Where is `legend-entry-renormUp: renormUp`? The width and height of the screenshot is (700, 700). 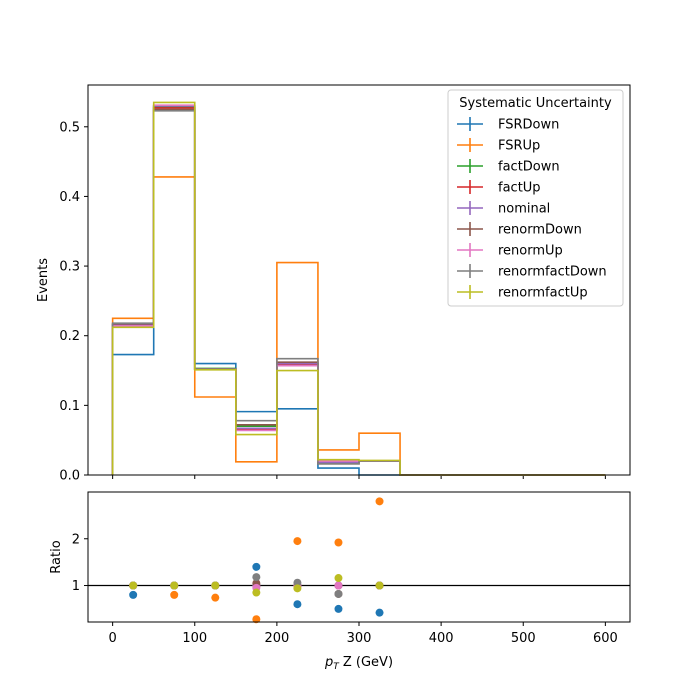
legend-entry-renormUp: renormUp is located at coordinates (510, 251).